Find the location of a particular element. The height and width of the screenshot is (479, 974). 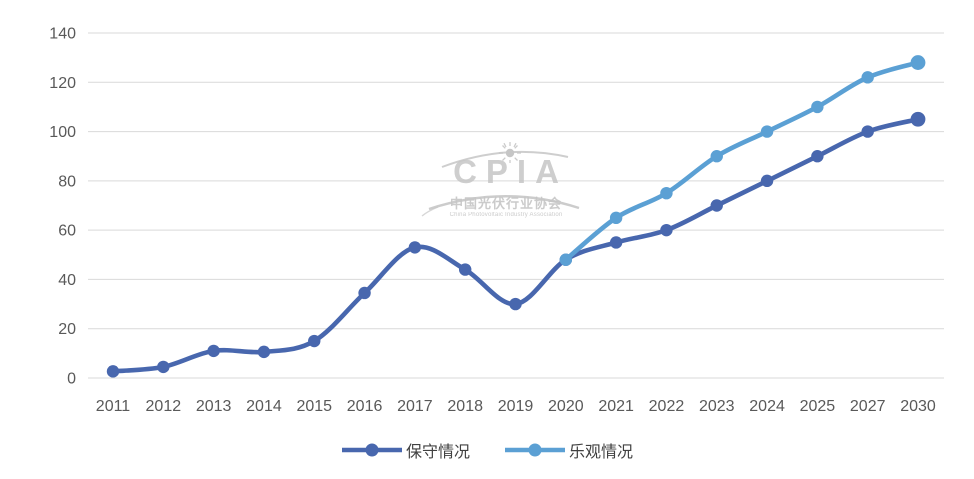

x-tick-label: 2020 is located at coordinates (566, 406).